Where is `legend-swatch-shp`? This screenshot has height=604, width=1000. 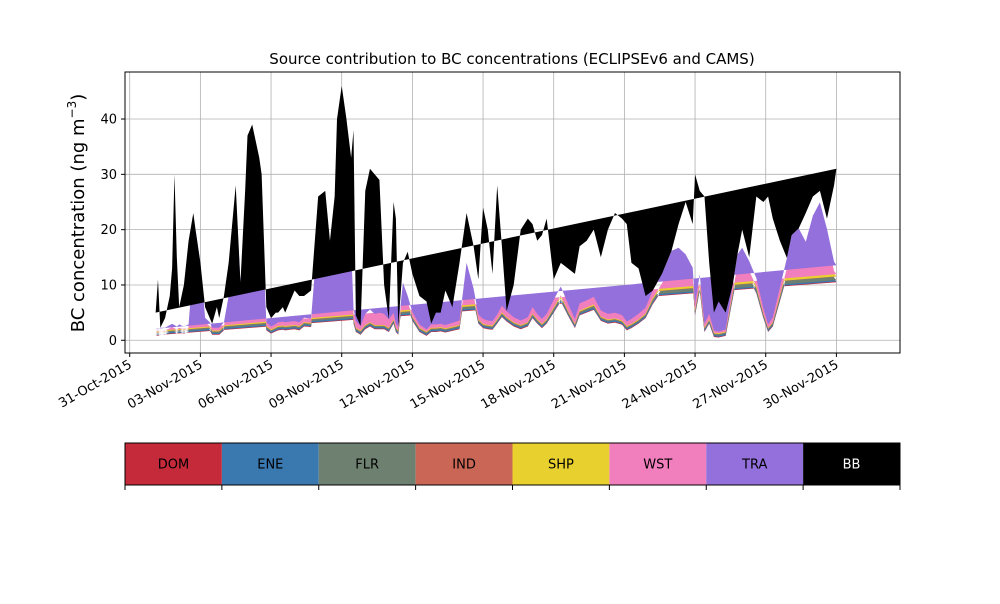
legend-swatch-shp is located at coordinates (561, 464).